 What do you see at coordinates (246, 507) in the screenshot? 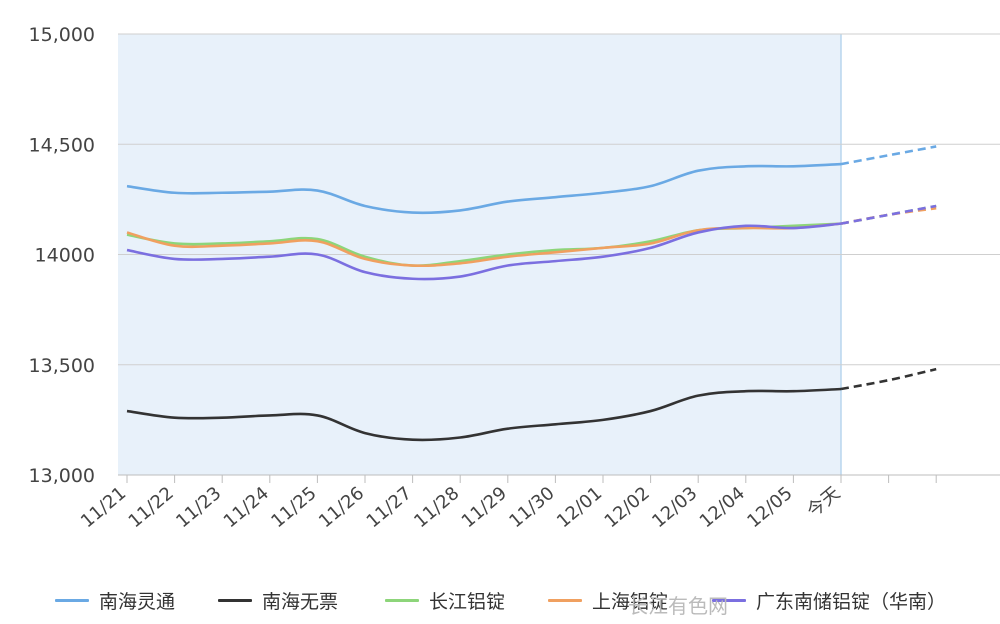
I see `x-tick-label: 11/24` at bounding box center [246, 507].